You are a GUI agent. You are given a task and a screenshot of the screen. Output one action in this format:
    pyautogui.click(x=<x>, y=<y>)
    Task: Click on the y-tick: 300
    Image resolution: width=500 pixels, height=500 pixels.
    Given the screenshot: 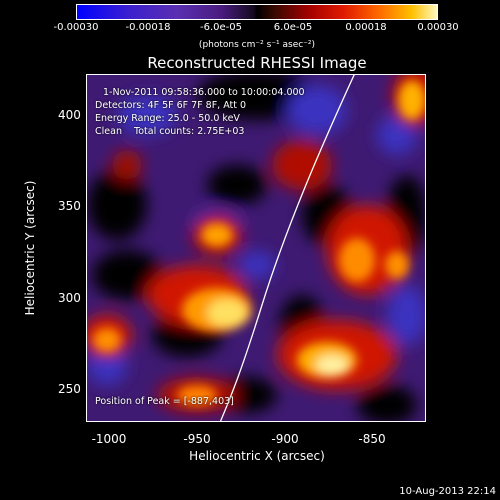 What is the action you would take?
    pyautogui.click(x=69, y=298)
    